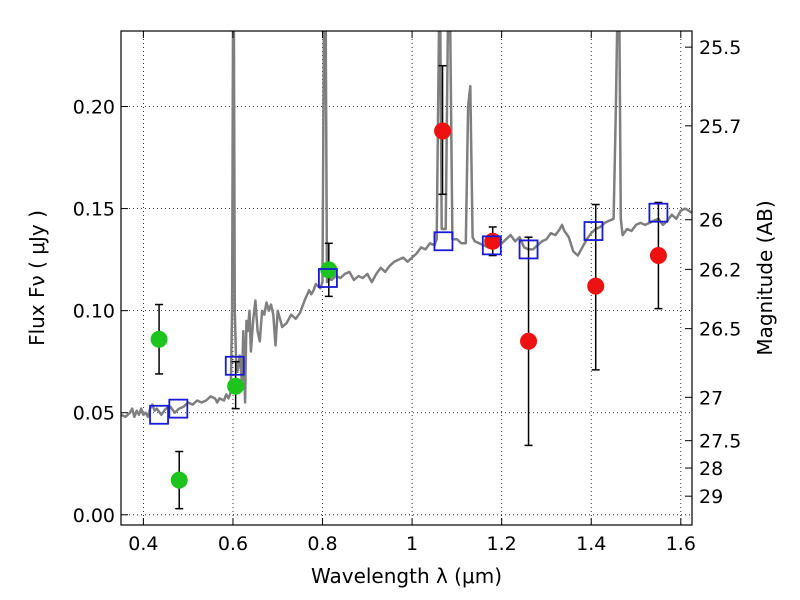 This screenshot has height=600, width=800. Describe the element at coordinates (720, 330) in the screenshot. I see `mag-tick-label: 26.5` at that location.